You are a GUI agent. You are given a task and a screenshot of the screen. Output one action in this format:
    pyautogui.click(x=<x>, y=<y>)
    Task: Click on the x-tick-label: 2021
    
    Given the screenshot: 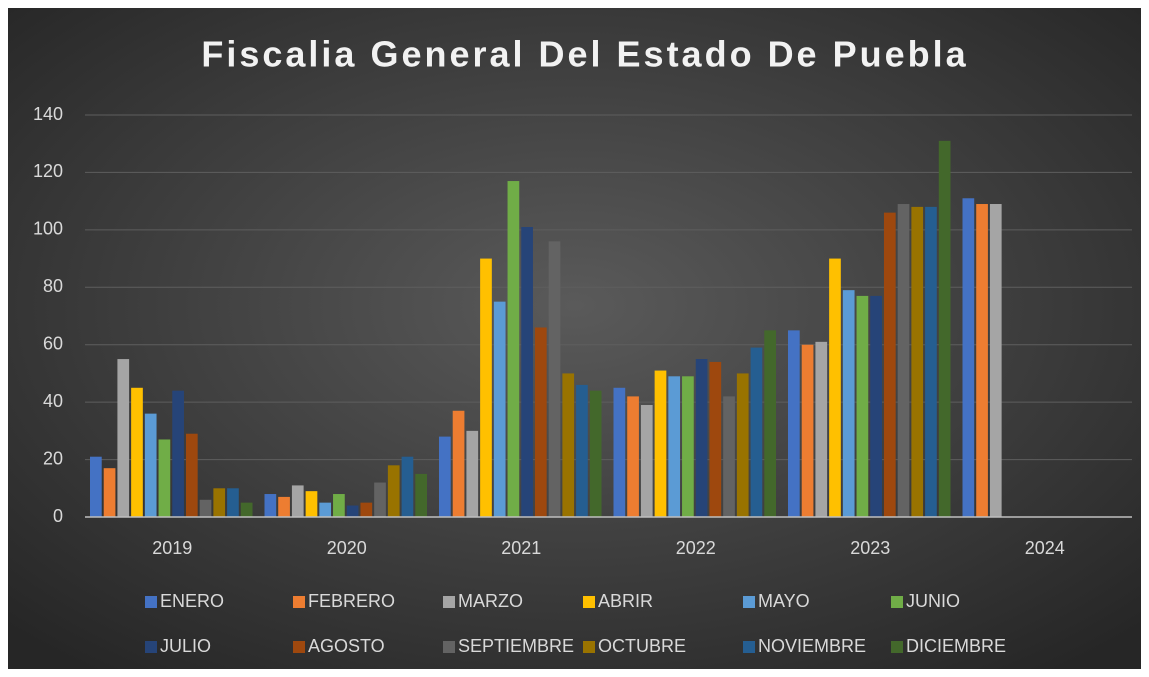 What is the action you would take?
    pyautogui.click(x=521, y=548)
    